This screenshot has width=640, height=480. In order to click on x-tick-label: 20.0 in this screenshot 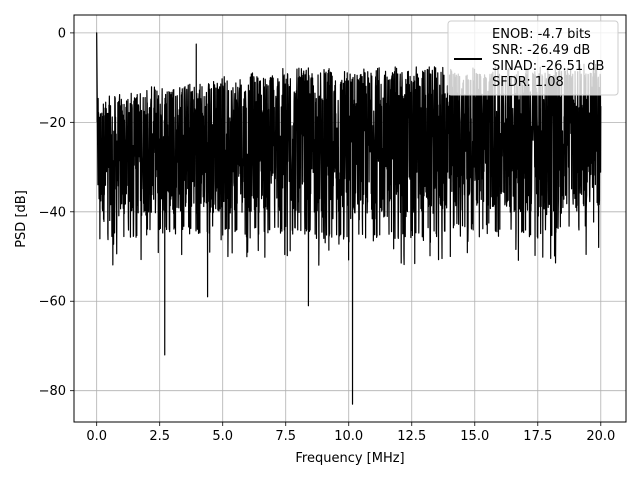, I will do `click(600, 436)`.